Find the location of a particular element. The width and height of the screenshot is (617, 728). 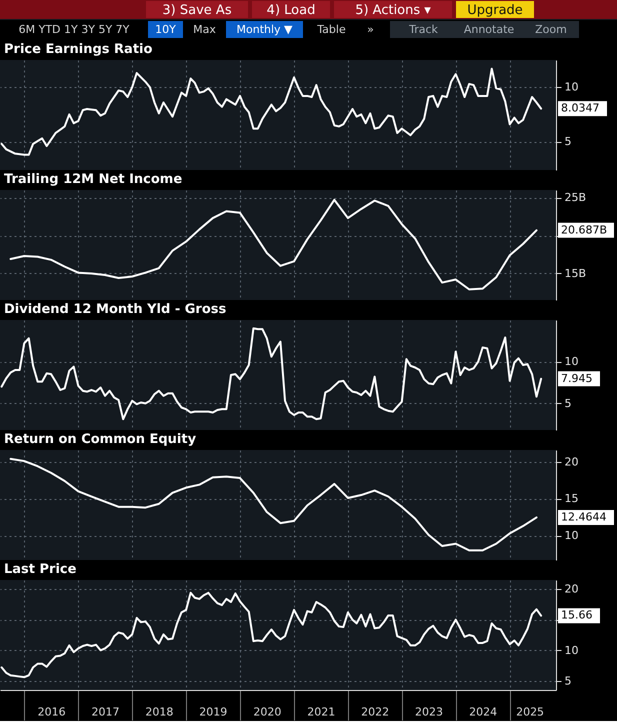

chart-title: Last Price is located at coordinates (40, 569).